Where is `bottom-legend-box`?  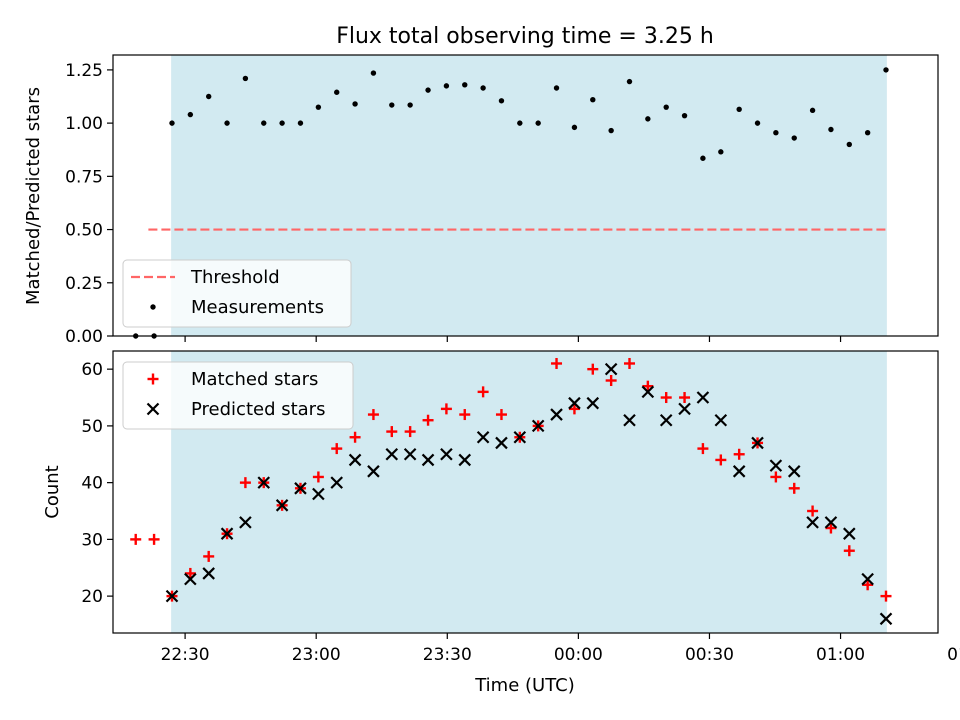 bottom-legend-box is located at coordinates (238, 395).